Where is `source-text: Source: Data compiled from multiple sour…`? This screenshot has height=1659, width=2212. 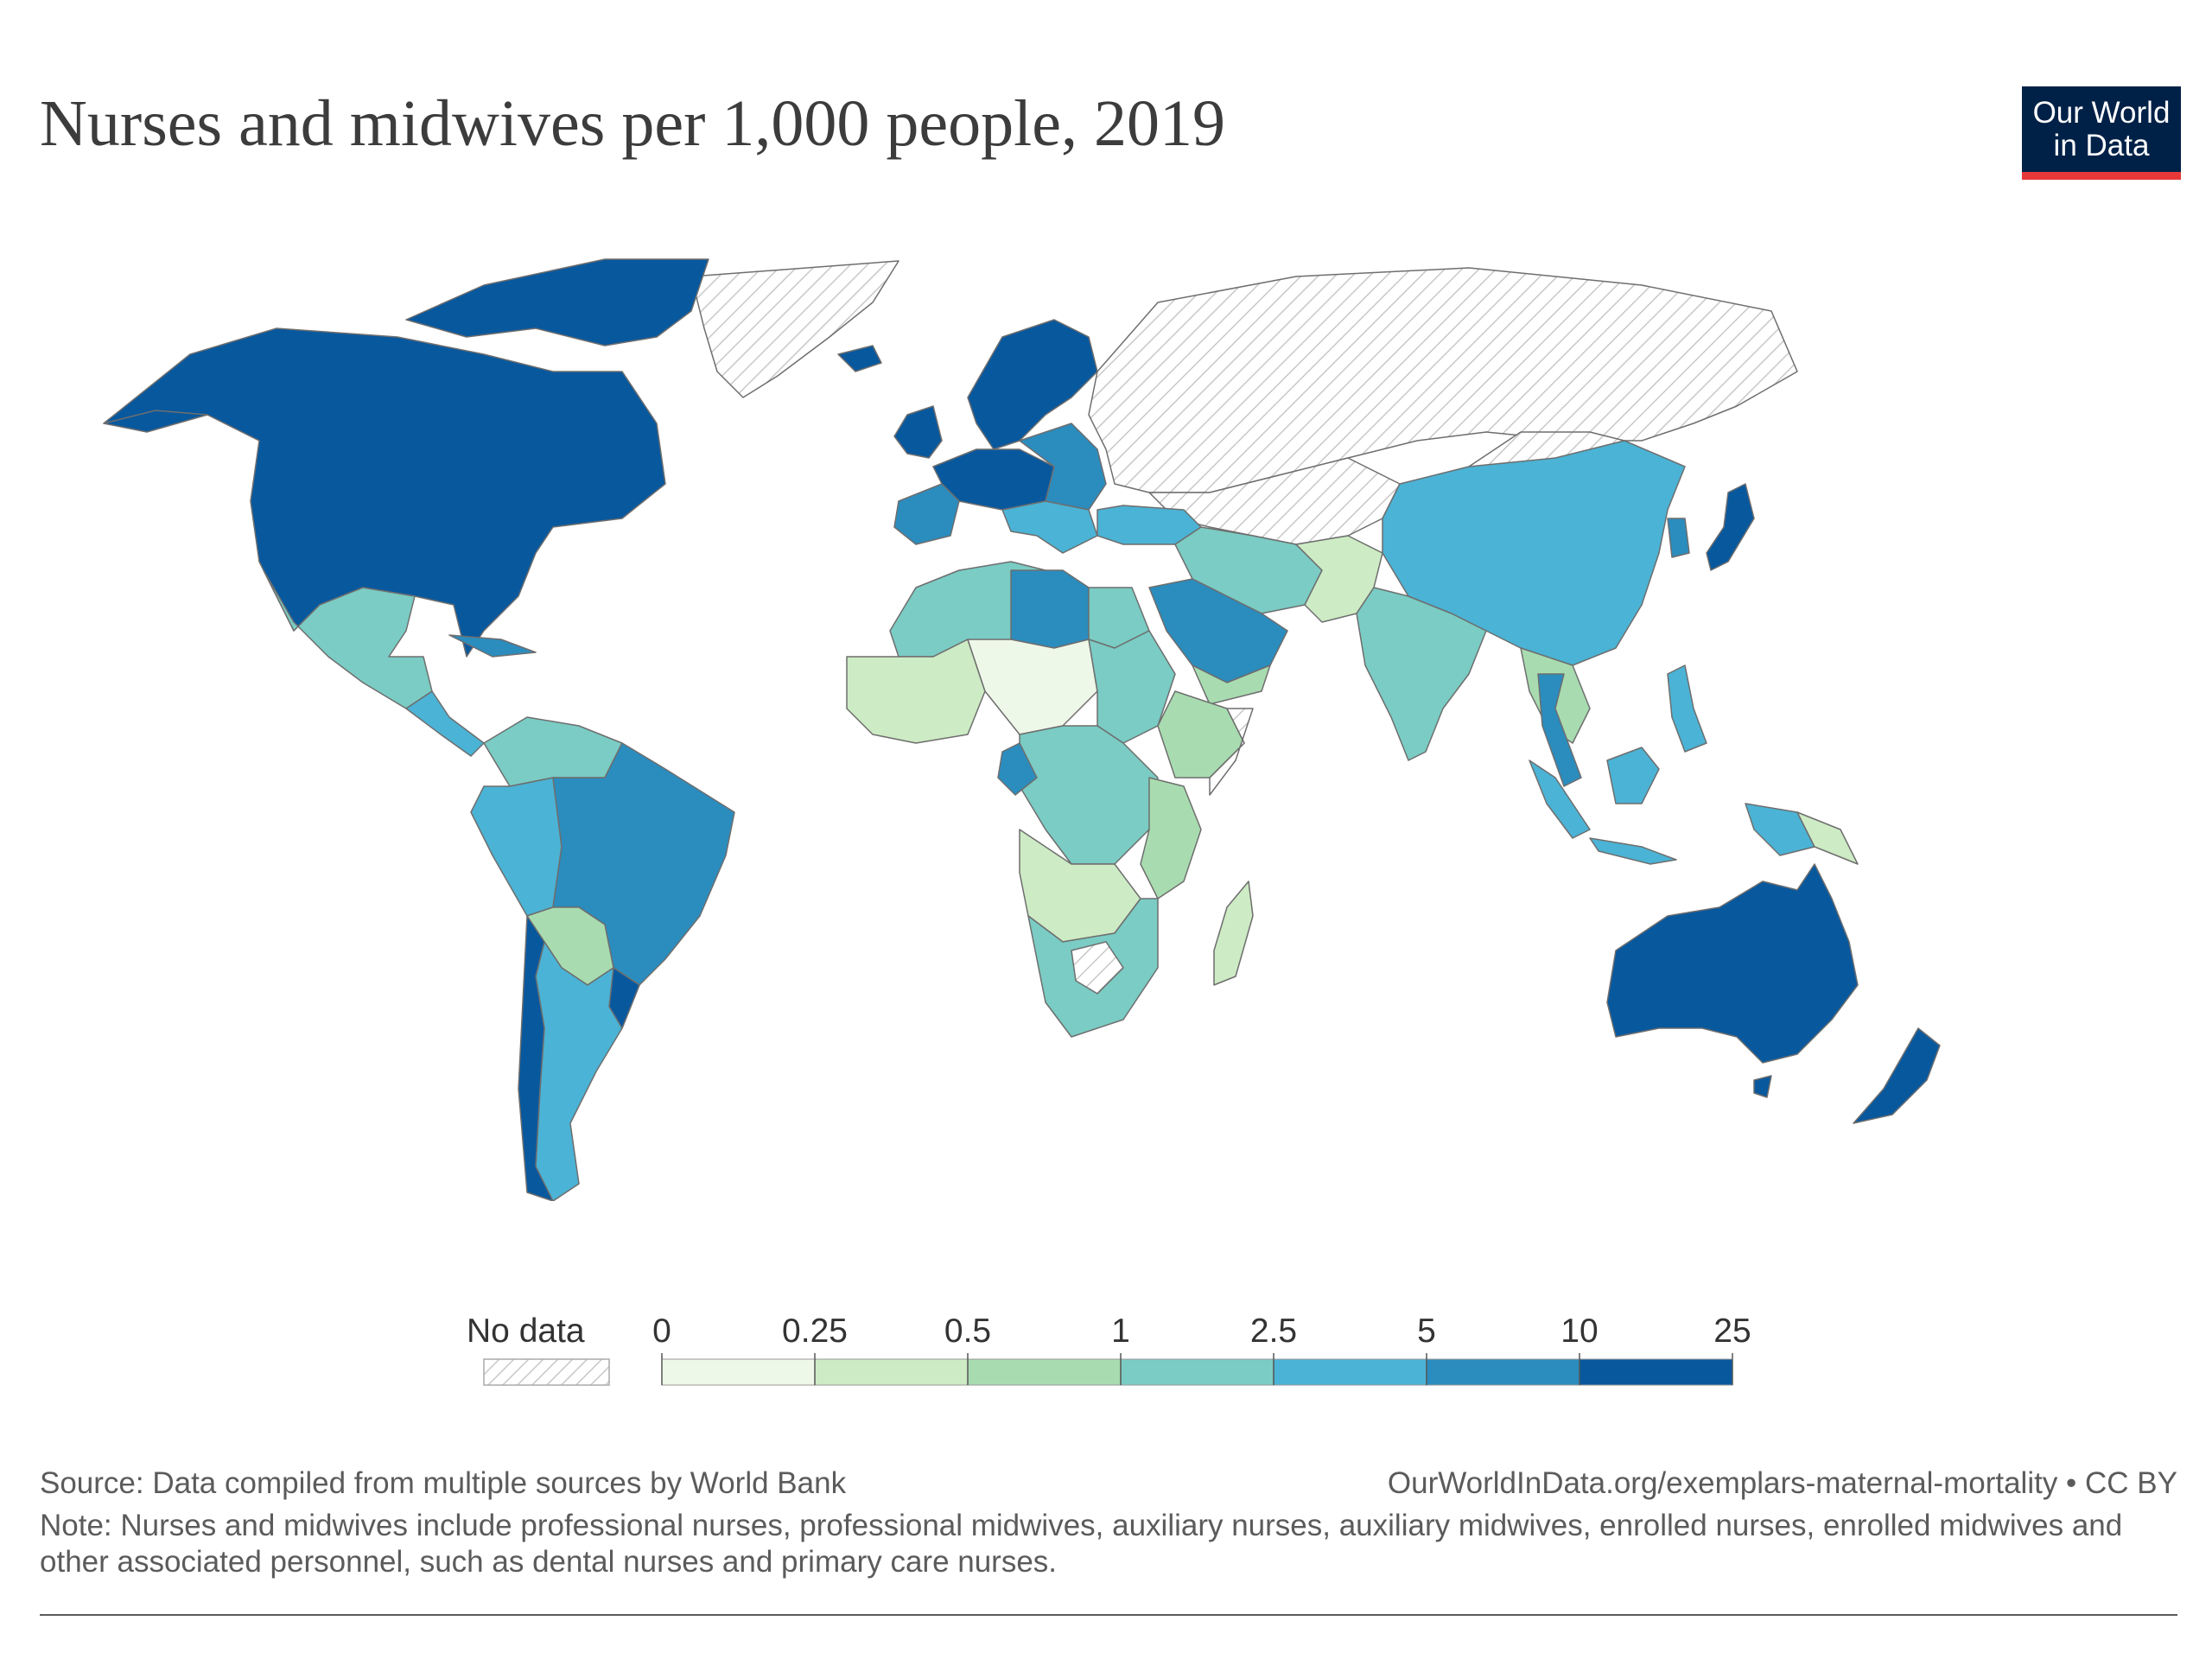 source-text: Source: Data compiled from multiple sour… is located at coordinates (444, 1483).